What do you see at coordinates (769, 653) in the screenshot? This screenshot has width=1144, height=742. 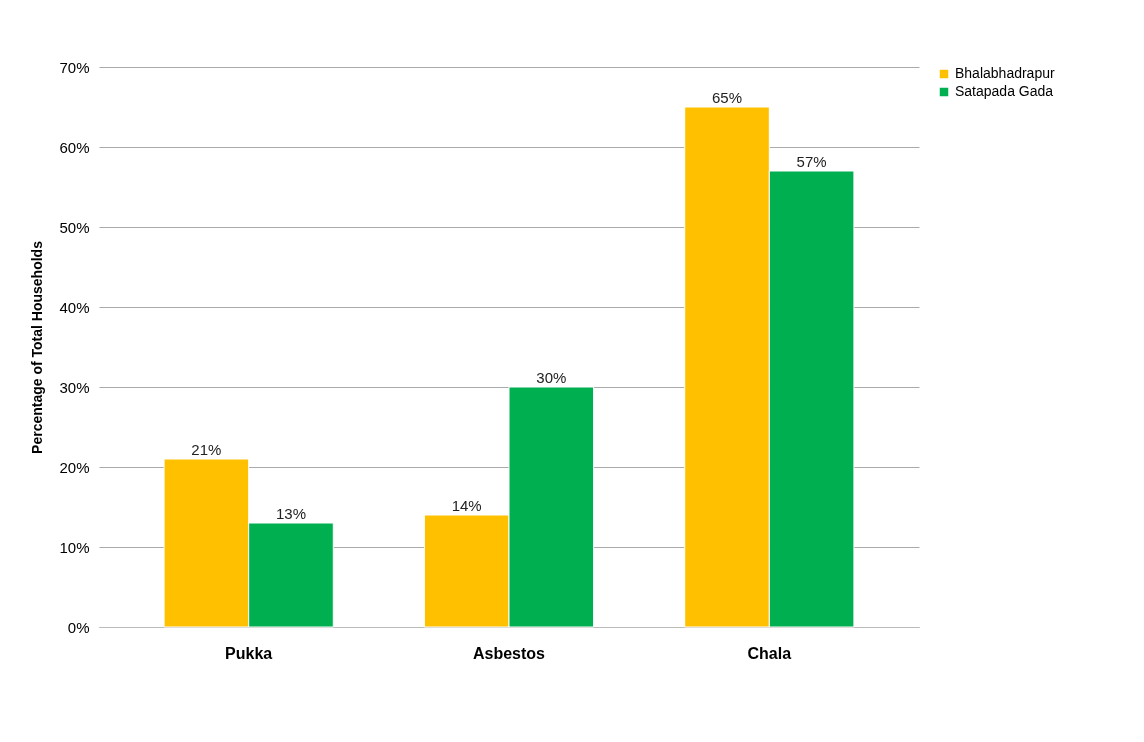 I see `x-tick-label: Chala` at bounding box center [769, 653].